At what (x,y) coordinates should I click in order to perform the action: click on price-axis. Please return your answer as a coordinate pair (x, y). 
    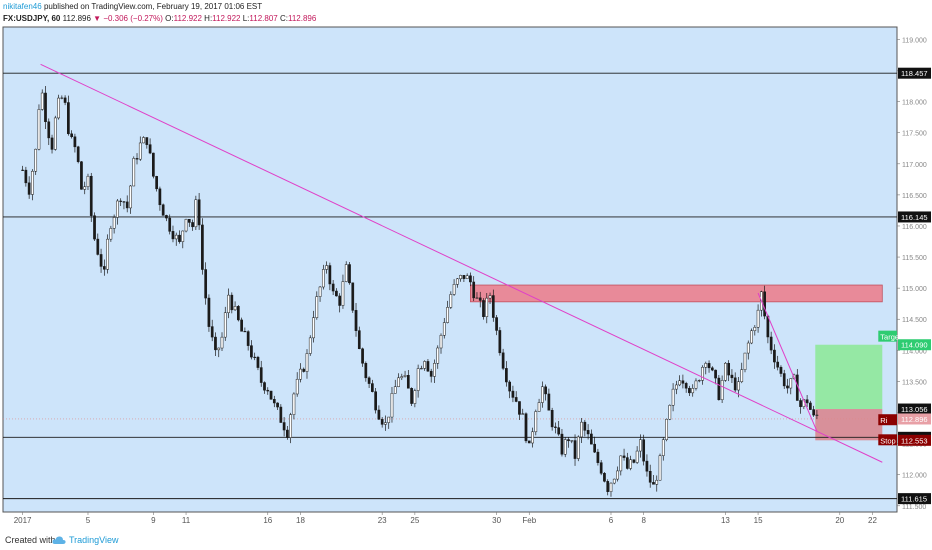
    Looking at the image, I should click on (914, 269).